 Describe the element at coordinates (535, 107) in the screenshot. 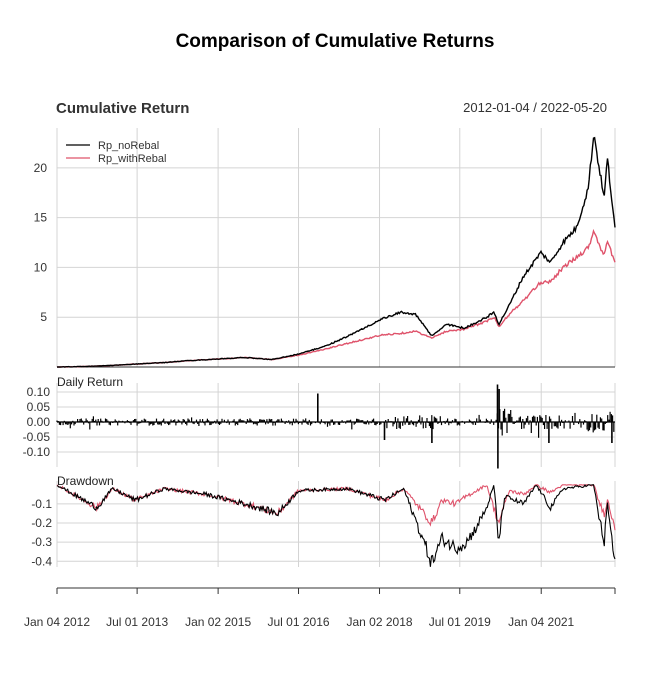

I see `date-range: 2012-01-04 / 2022-05-20` at that location.